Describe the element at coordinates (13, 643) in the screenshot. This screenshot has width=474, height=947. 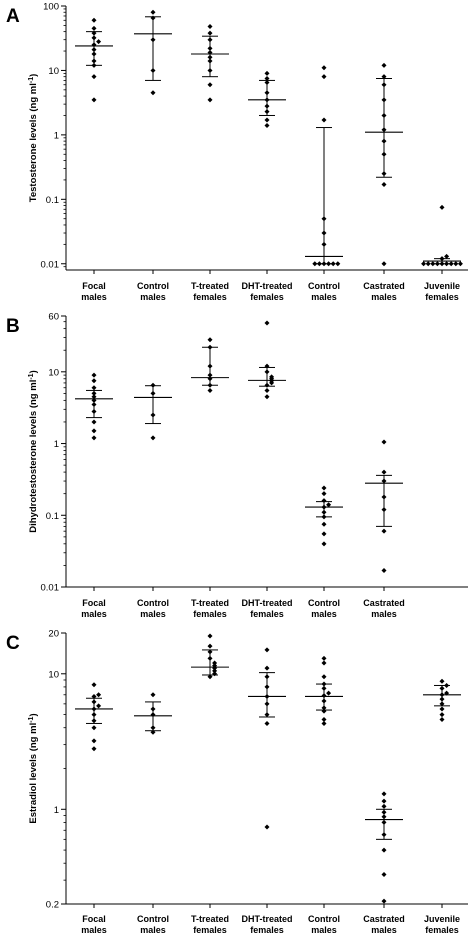
I see `panel-label: C` at that location.